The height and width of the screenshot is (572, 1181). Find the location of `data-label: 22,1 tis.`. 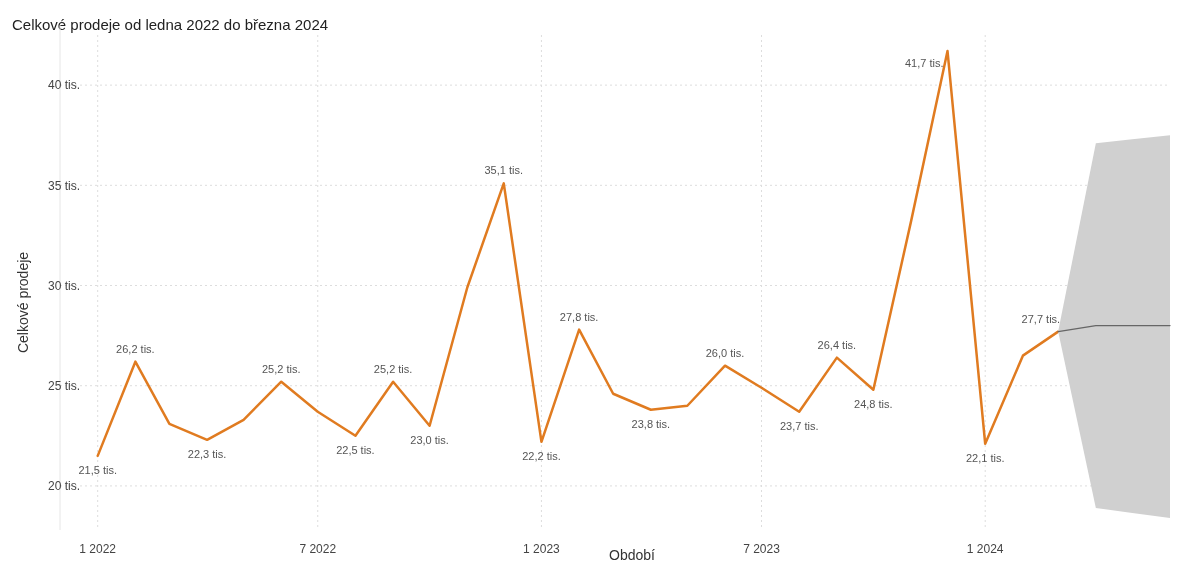

data-label: 22,1 tis. is located at coordinates (985, 457).